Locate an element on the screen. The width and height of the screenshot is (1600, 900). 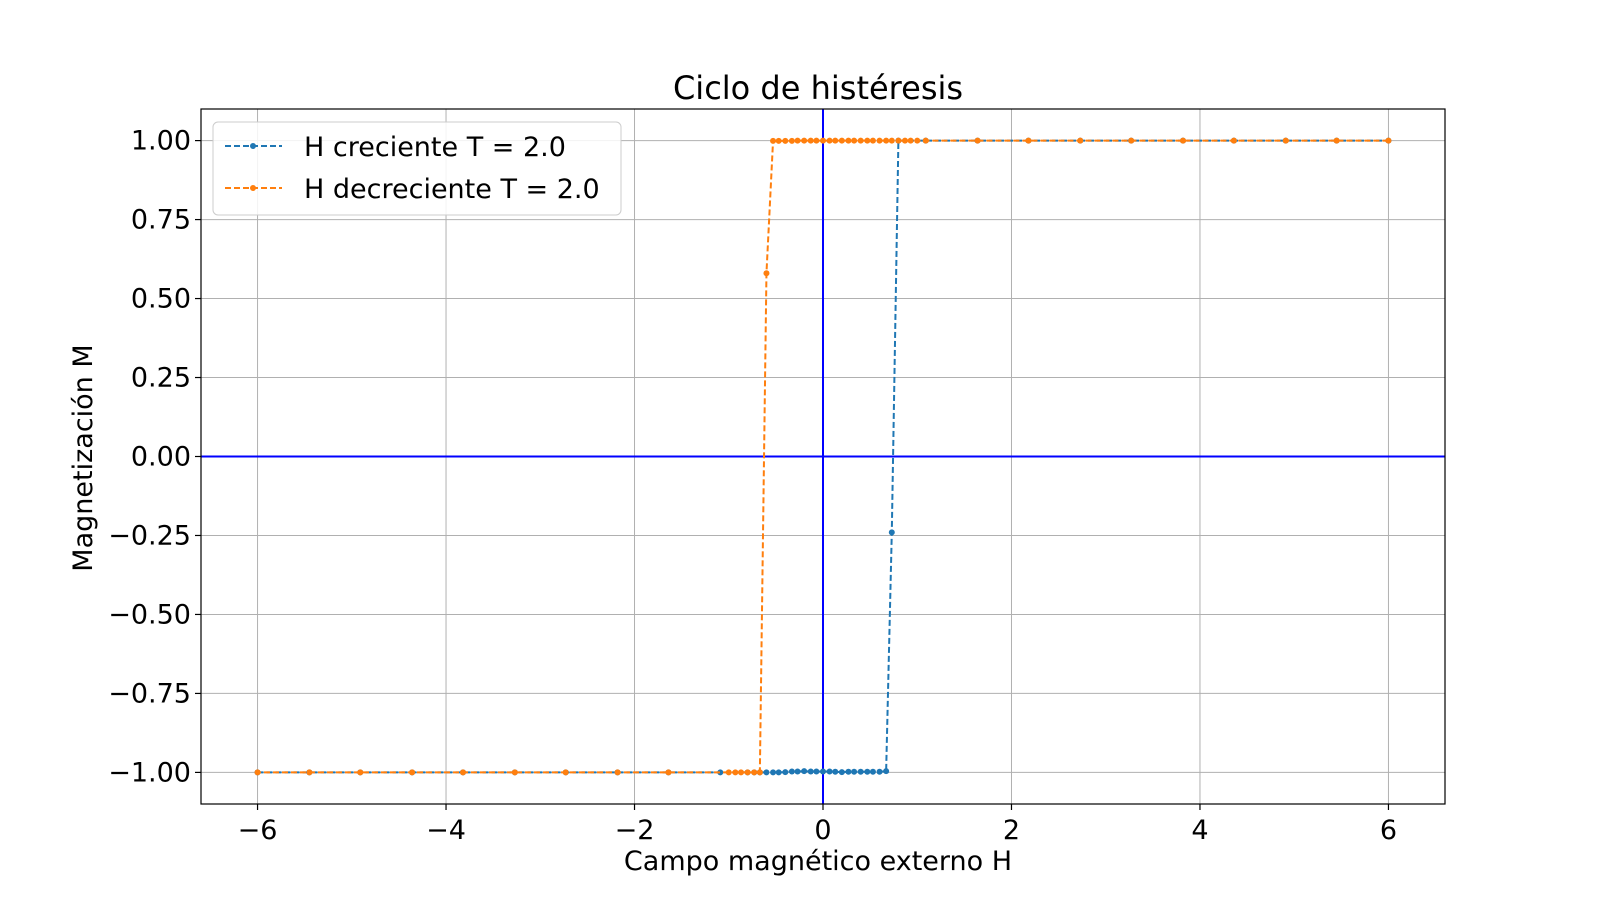
legend: H creciente T = 2.0 H decreciente T = 2.0 is located at coordinates (417, 168).